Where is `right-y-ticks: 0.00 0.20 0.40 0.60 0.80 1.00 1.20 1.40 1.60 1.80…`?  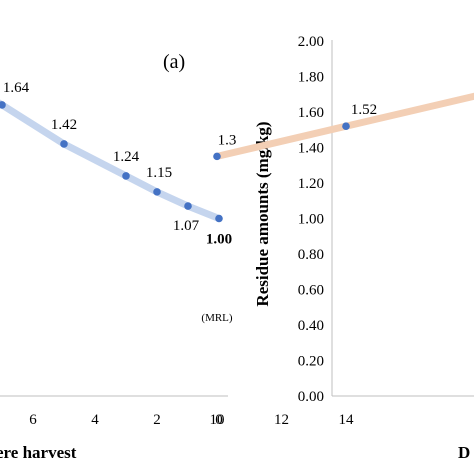
right-y-ticks: 0.00 0.20 0.40 0.60 0.80 1.00 1.20 1.40 1.60 1.80… is located at coordinates (311, 219).